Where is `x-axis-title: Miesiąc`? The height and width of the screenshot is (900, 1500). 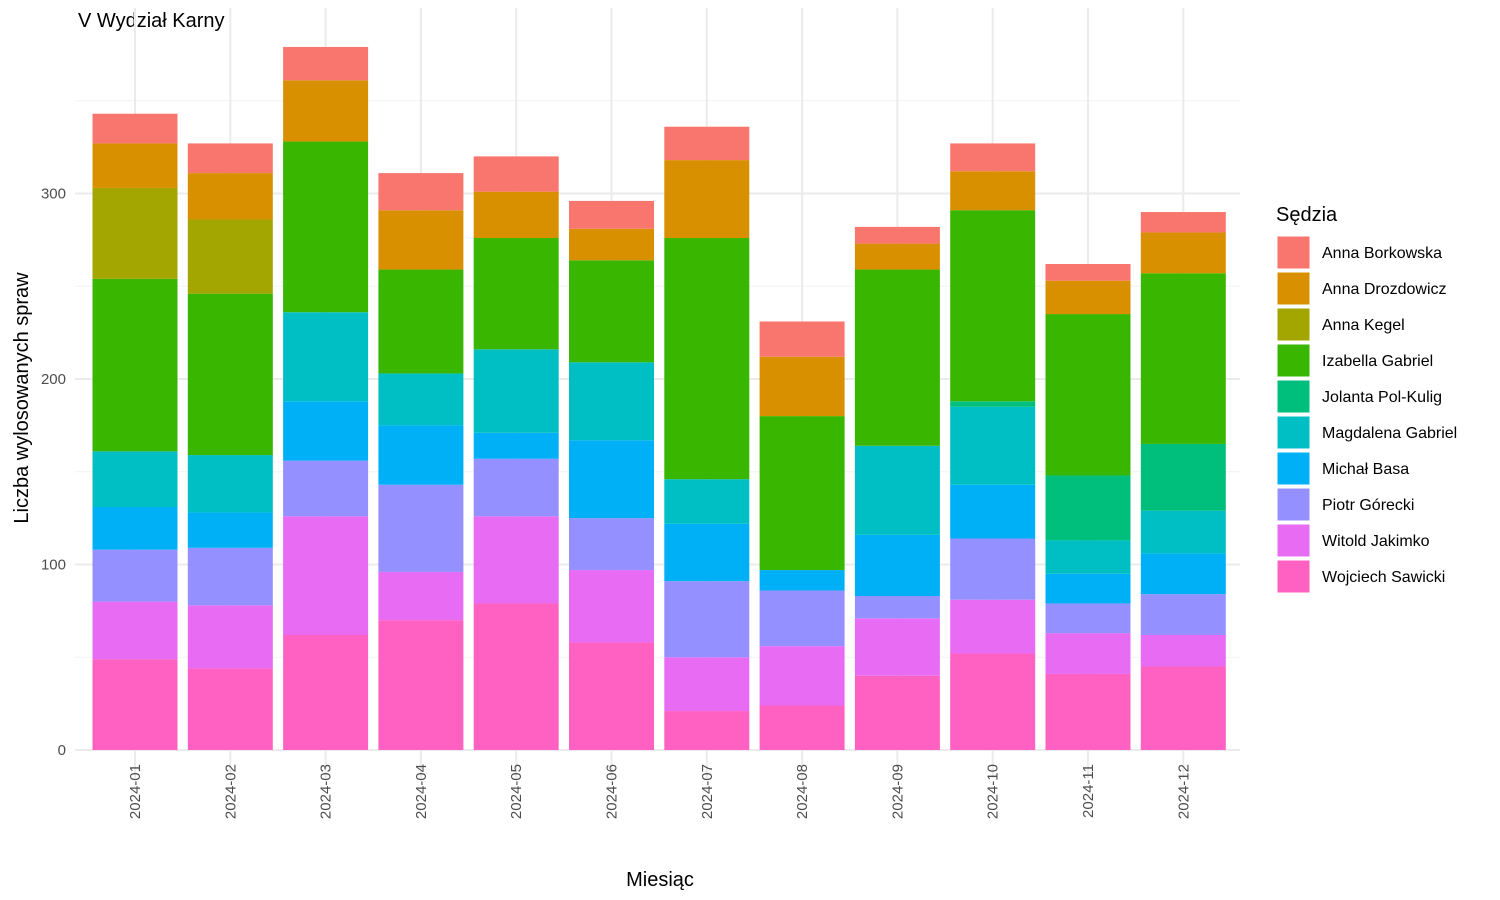
x-axis-title: Miesiąc is located at coordinates (660, 880).